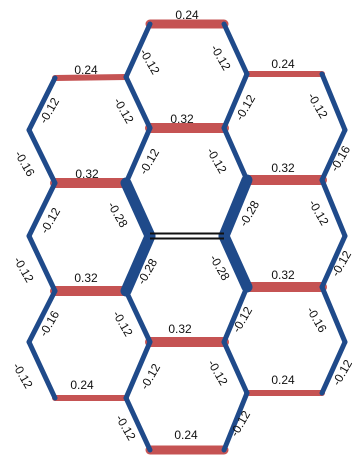  I want to click on positive-bond, so click(90, 77).